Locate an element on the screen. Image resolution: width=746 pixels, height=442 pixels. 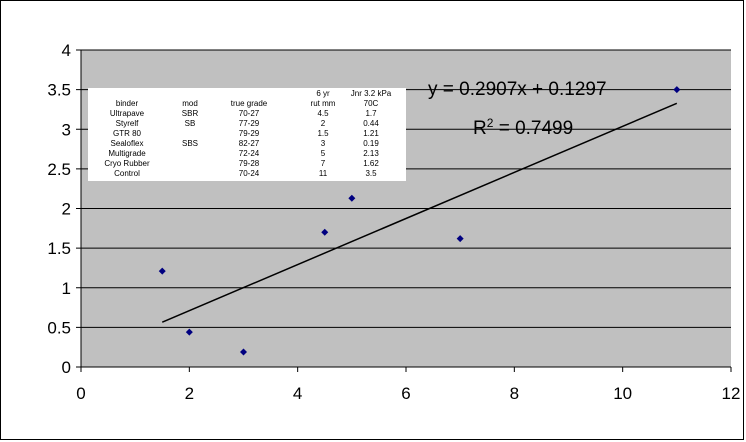
table-header-0: binder is located at coordinates (127, 103).